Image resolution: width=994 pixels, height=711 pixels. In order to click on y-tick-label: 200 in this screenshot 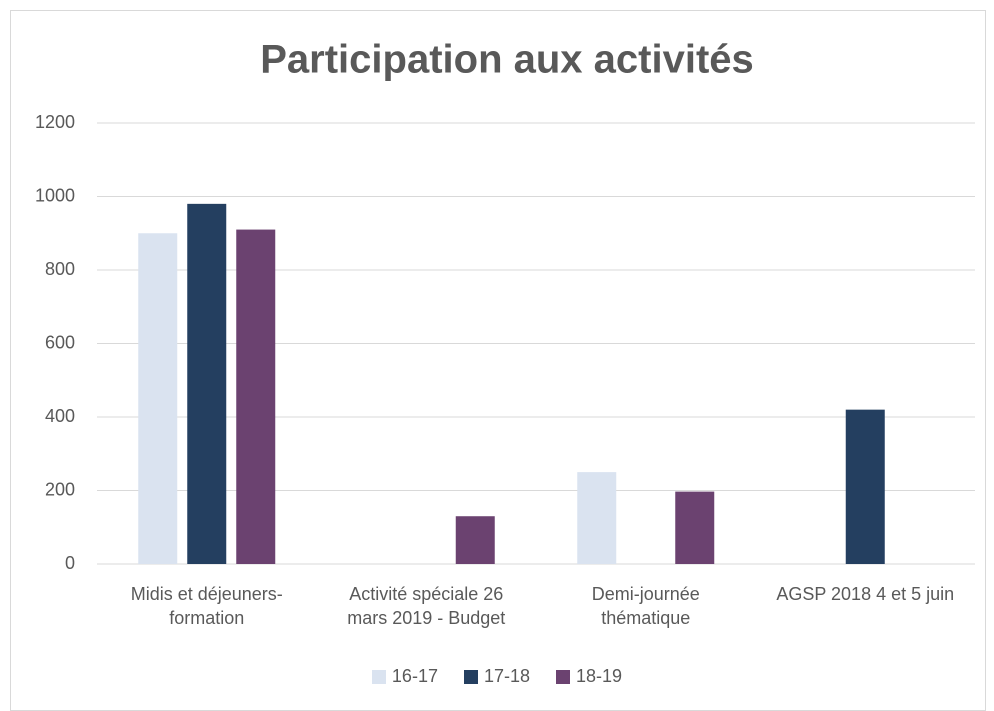, I will do `click(60, 489)`.